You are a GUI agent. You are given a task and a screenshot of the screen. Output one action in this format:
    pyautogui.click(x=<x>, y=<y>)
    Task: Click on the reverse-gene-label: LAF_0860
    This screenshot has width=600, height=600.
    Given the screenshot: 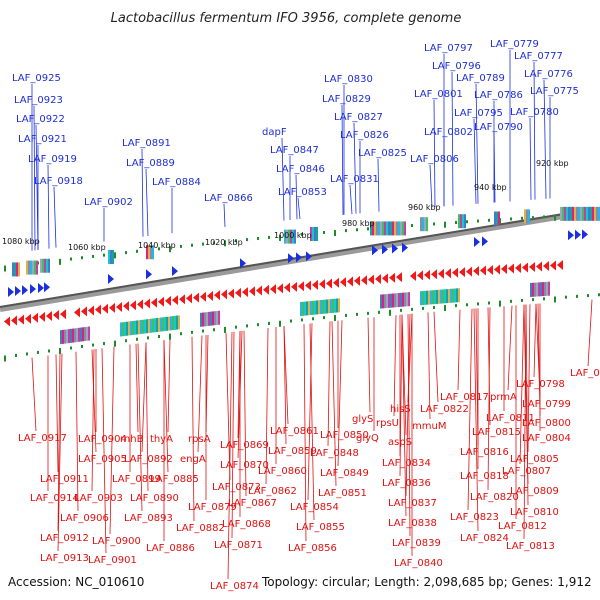 What is the action you would take?
    pyautogui.click(x=282, y=471)
    